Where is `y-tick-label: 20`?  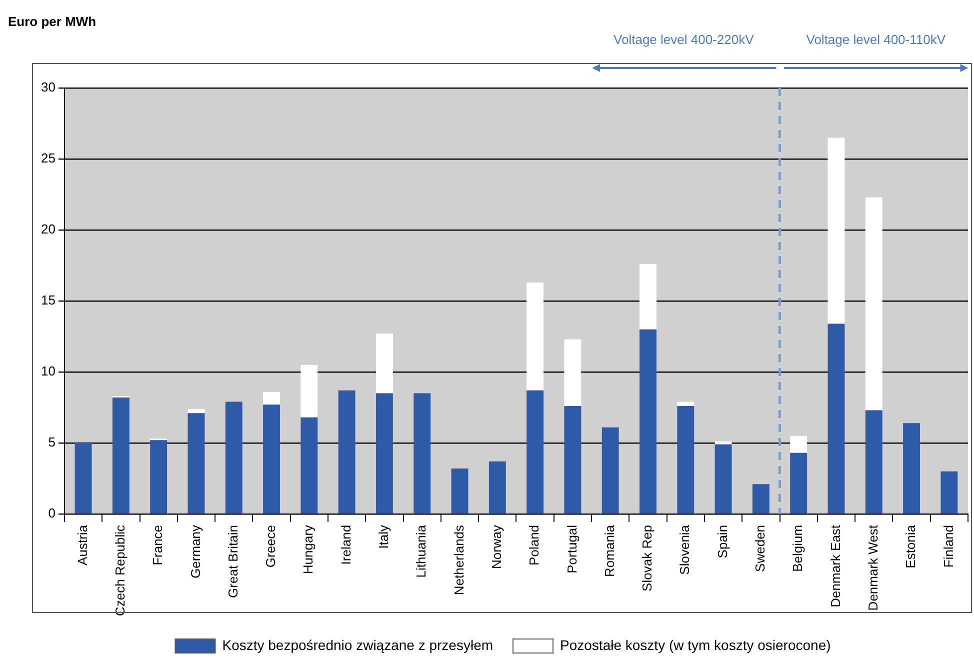
y-tick-label: 20 is located at coordinates (48, 229).